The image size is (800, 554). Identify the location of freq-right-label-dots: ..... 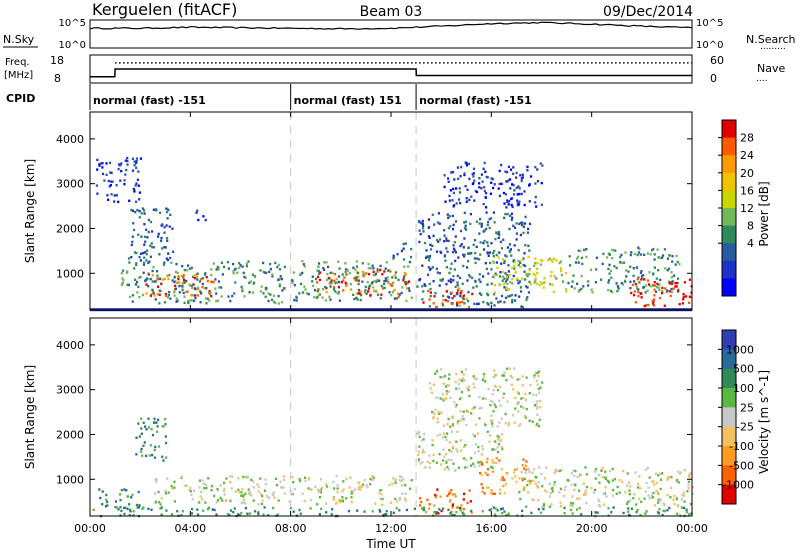
(761, 79).